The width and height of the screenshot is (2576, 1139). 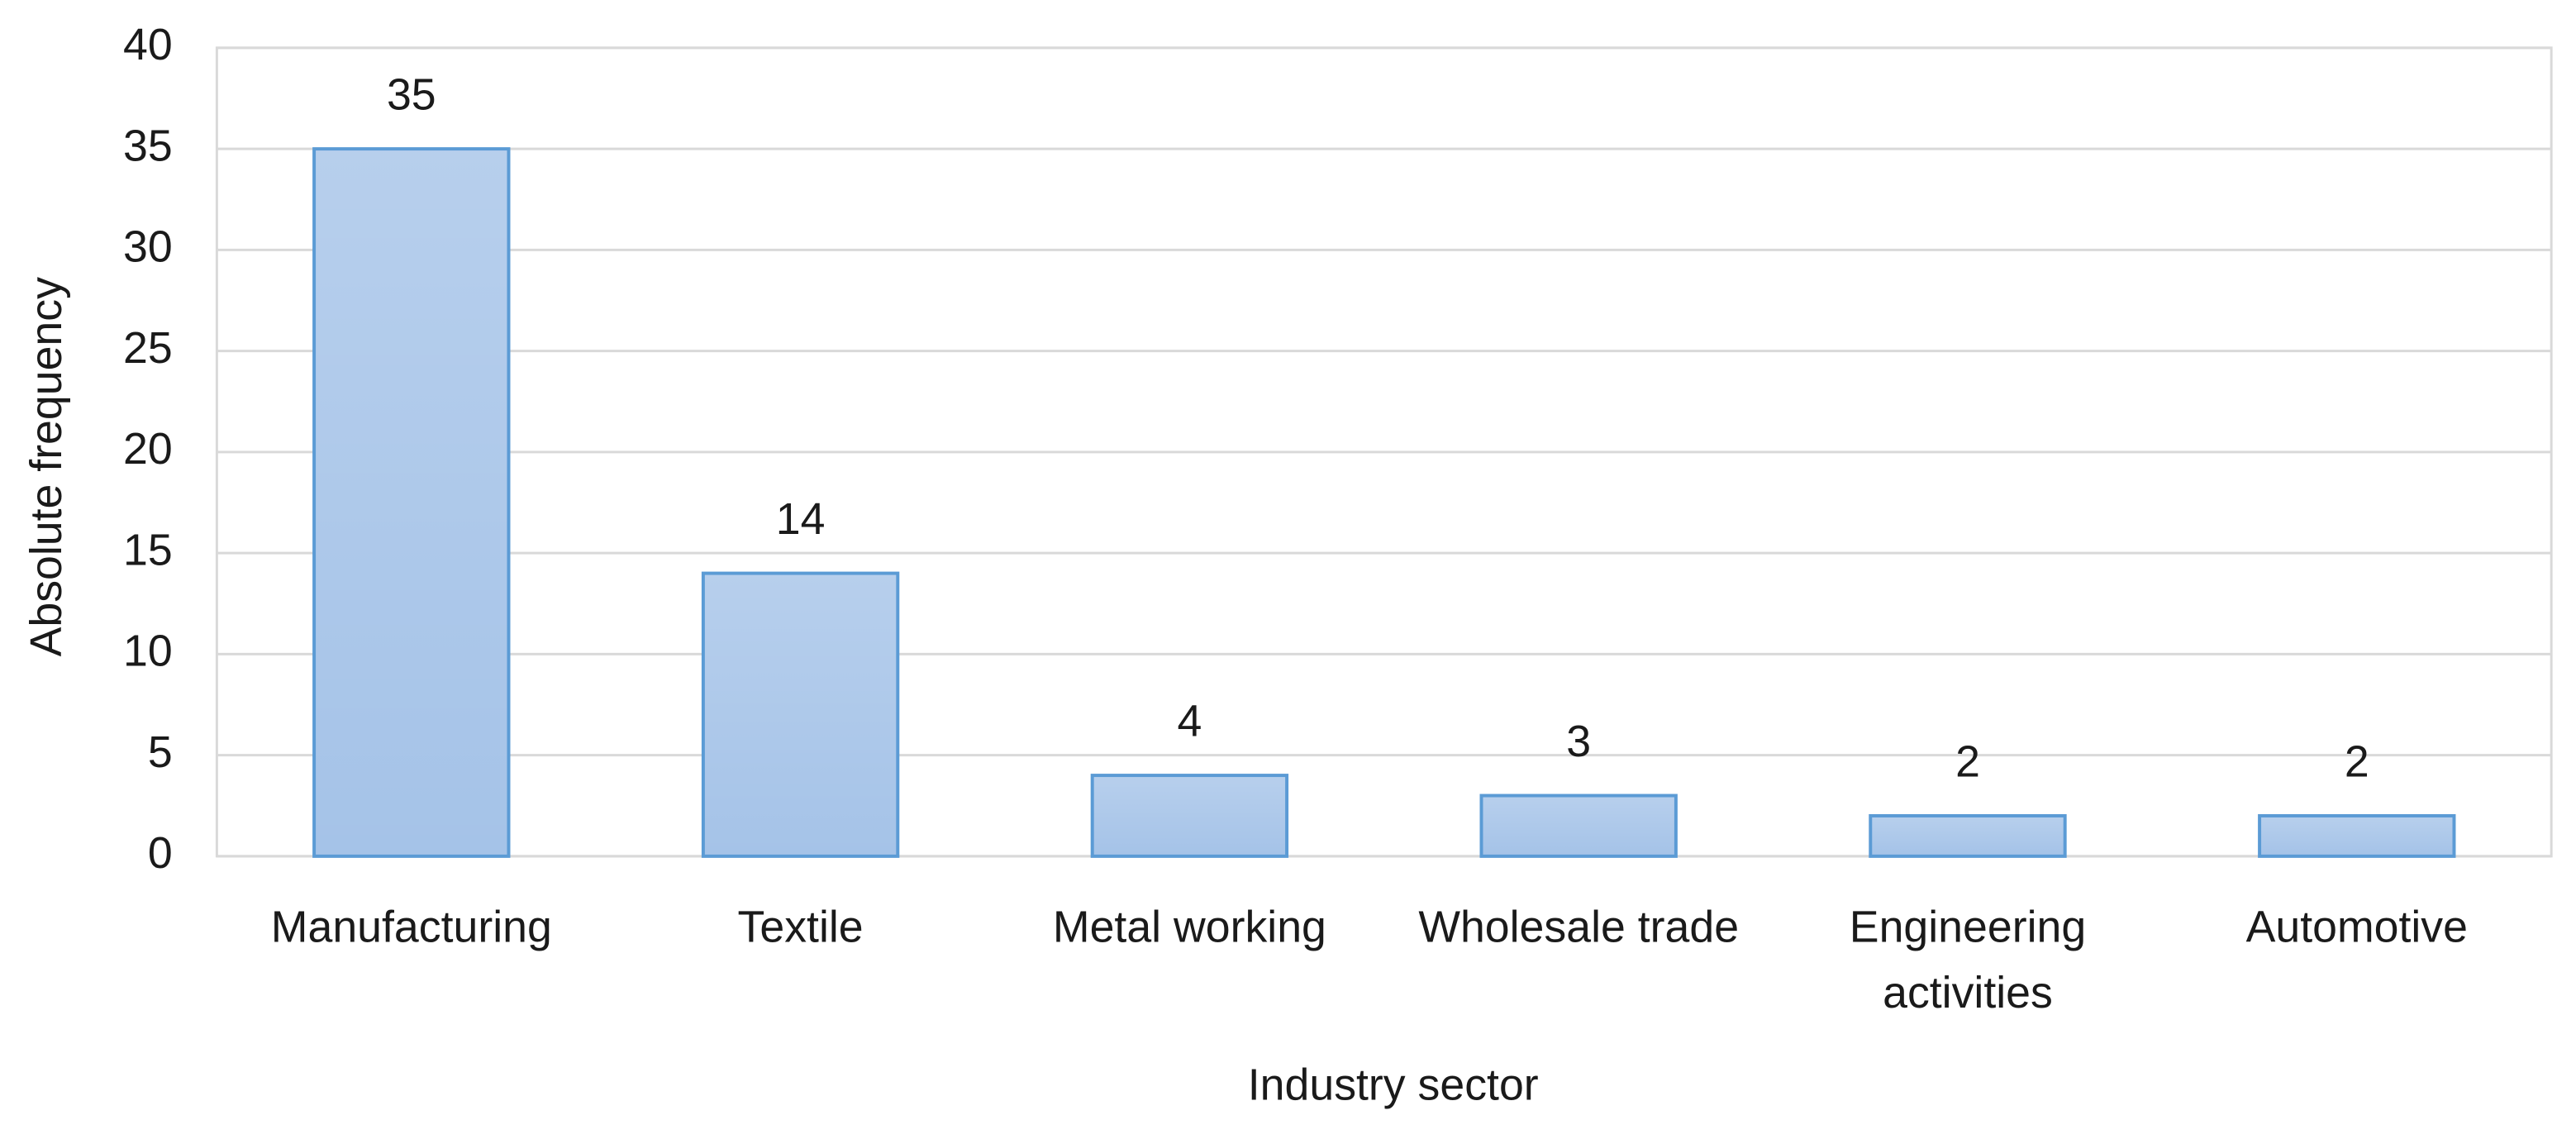 What do you see at coordinates (1578, 742) in the screenshot?
I see `data-label: 3` at bounding box center [1578, 742].